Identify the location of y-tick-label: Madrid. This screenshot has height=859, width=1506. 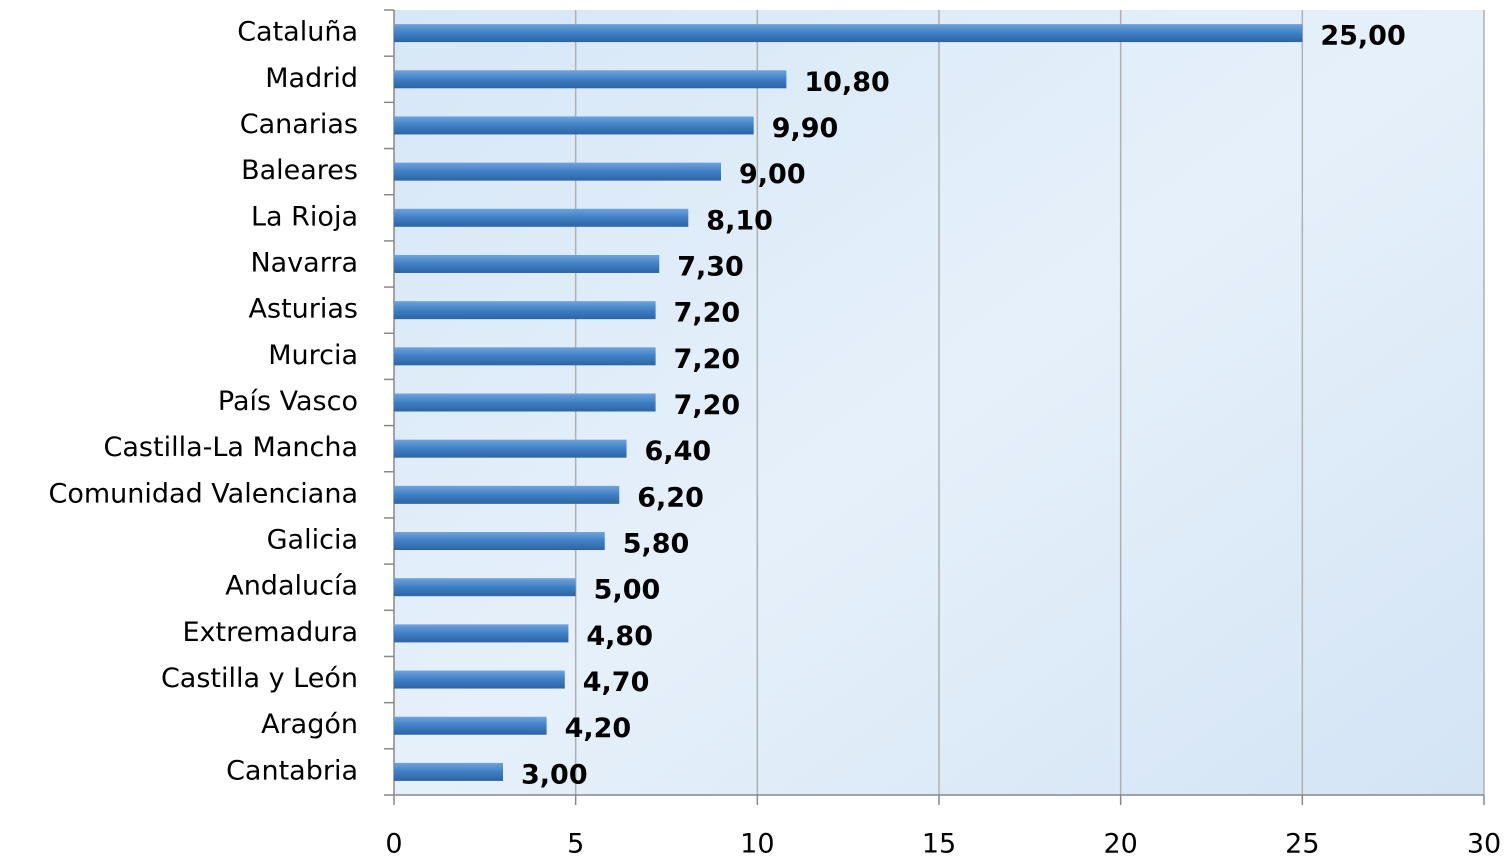
(311, 78).